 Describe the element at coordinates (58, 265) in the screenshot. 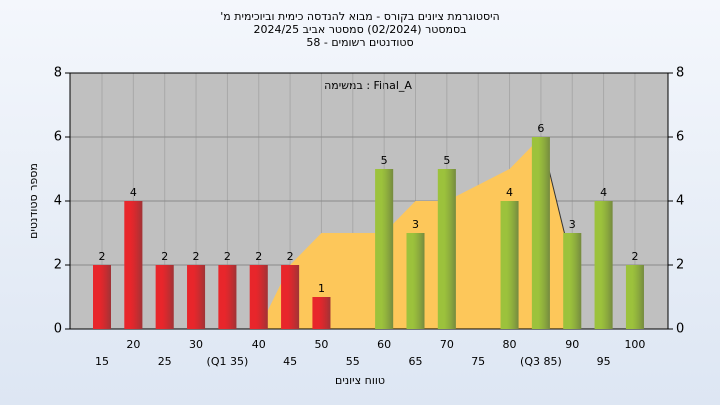

I see `y-tick-label: 2` at that location.